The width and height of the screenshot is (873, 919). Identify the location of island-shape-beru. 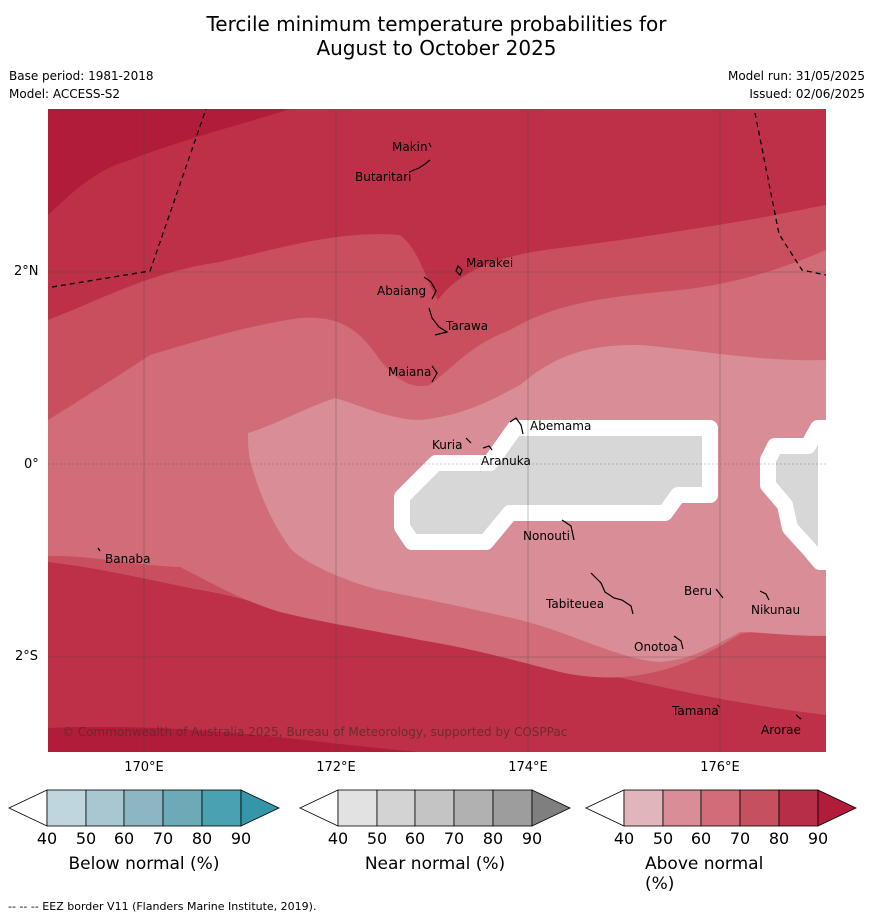
(719, 593).